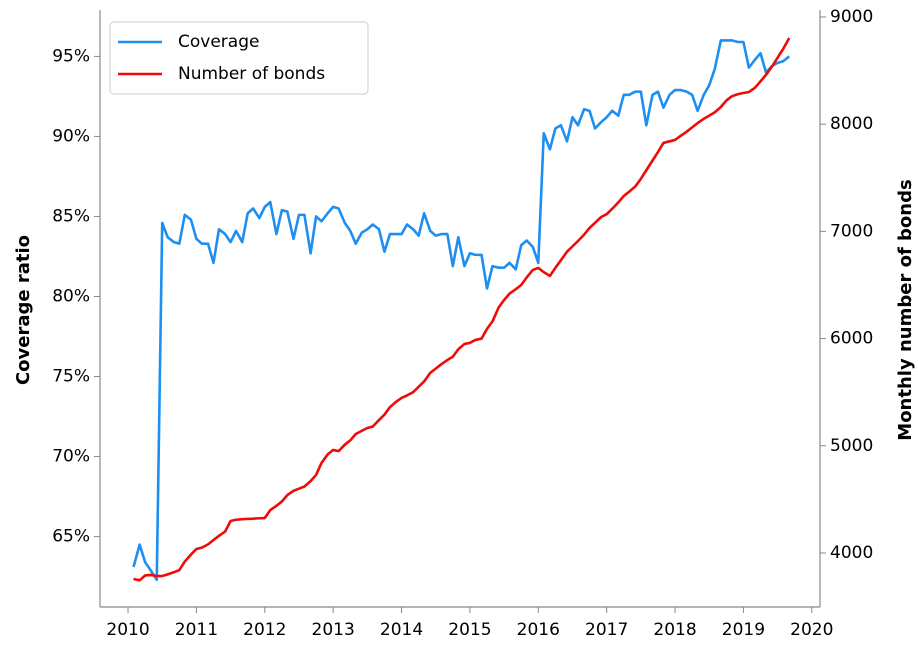 The height and width of the screenshot is (645, 918). What do you see at coordinates (264, 630) in the screenshot?
I see `x-tick-label: 2012` at bounding box center [264, 630].